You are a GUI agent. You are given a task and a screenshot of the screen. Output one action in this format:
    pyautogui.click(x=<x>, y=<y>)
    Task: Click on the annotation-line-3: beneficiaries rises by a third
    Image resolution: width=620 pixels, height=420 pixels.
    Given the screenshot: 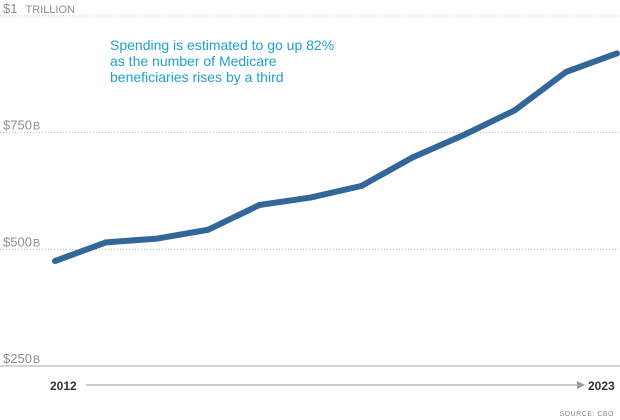 What is the action you would take?
    pyautogui.click(x=197, y=77)
    